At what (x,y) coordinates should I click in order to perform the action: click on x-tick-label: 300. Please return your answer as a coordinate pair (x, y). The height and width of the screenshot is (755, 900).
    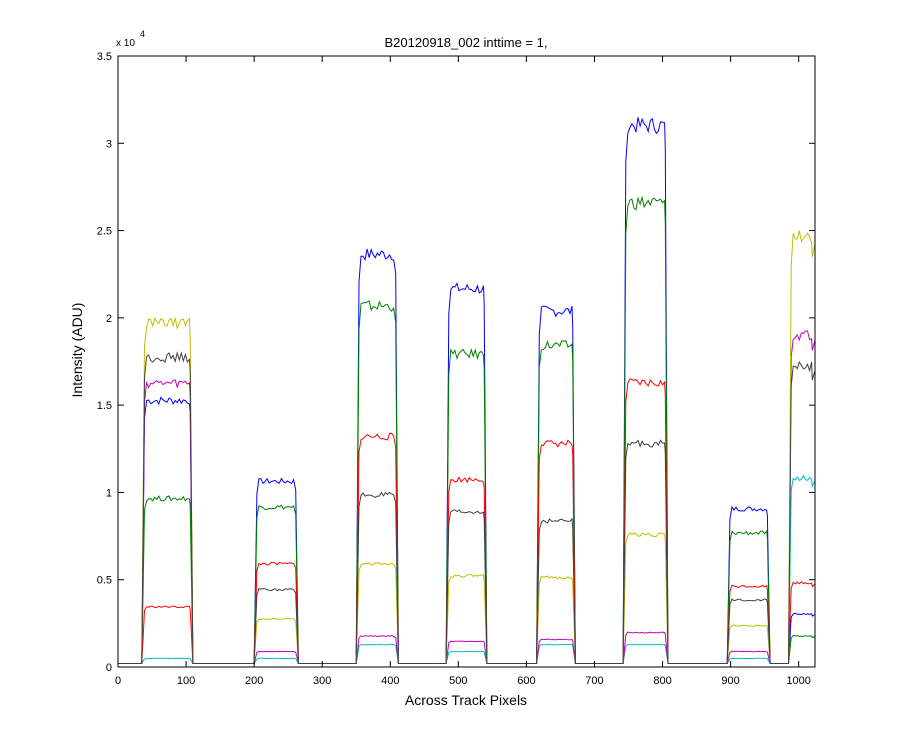
    Looking at the image, I should click on (322, 681).